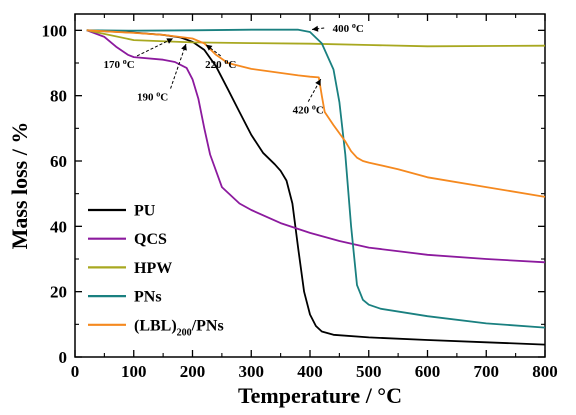 This screenshot has width=576, height=415. What do you see at coordinates (545, 371) in the screenshot?
I see `x-tick-label: 800` at bounding box center [545, 371].